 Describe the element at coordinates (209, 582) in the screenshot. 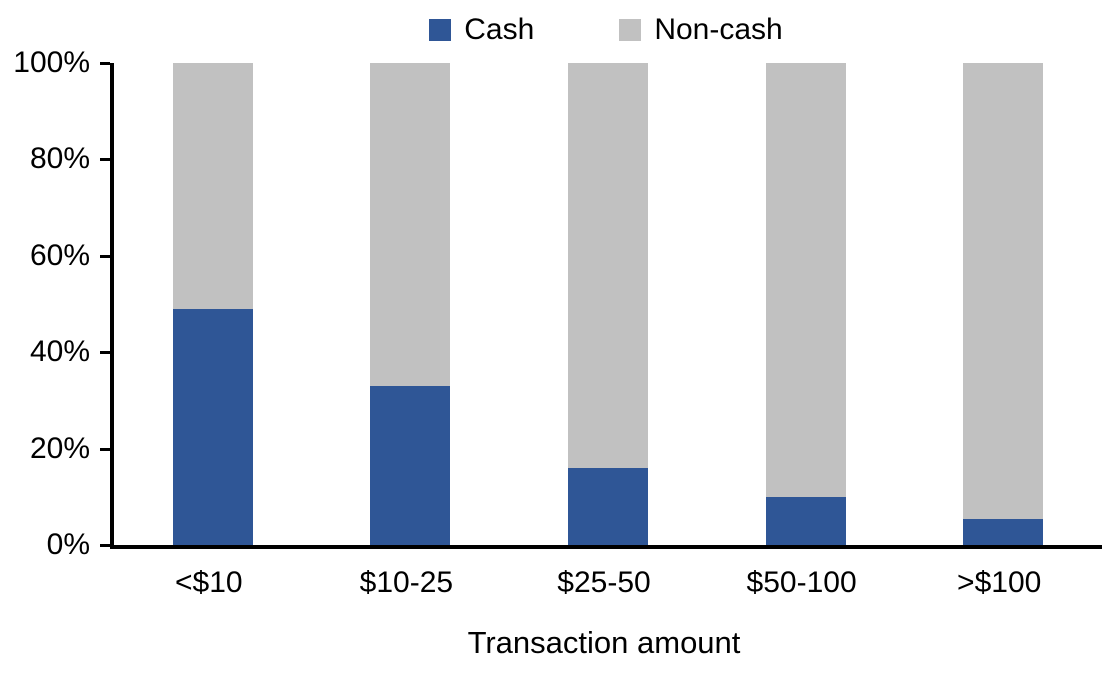

I see `x-category-label: <$10` at that location.